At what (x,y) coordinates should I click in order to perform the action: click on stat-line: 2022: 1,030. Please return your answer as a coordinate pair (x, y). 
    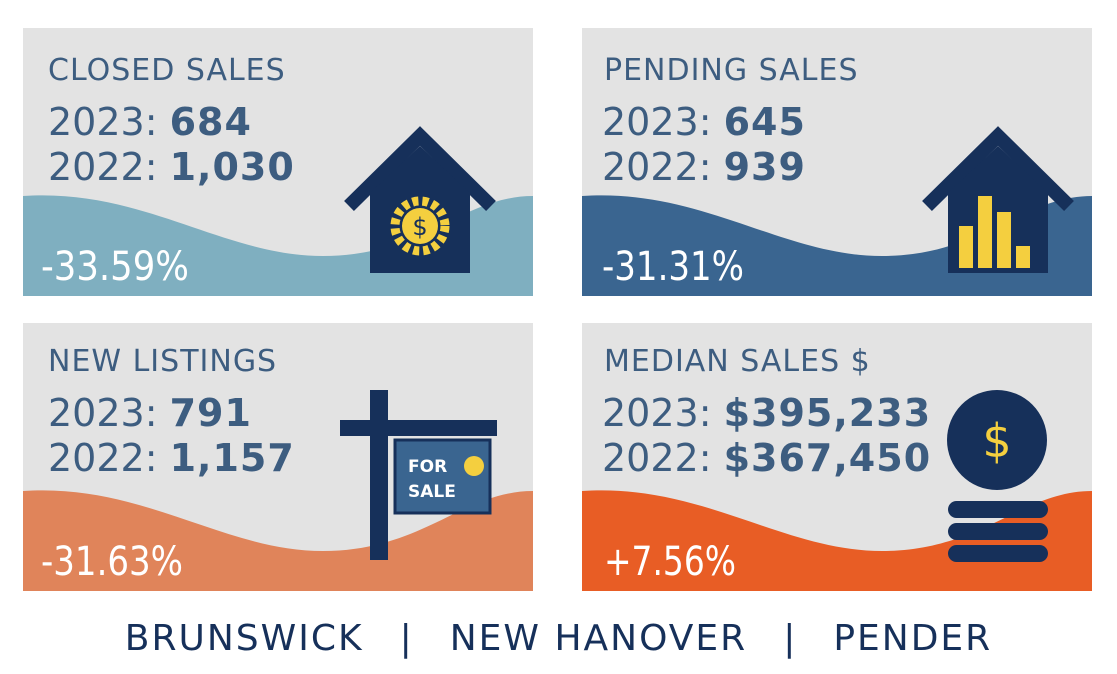
    Looking at the image, I should click on (171, 167).